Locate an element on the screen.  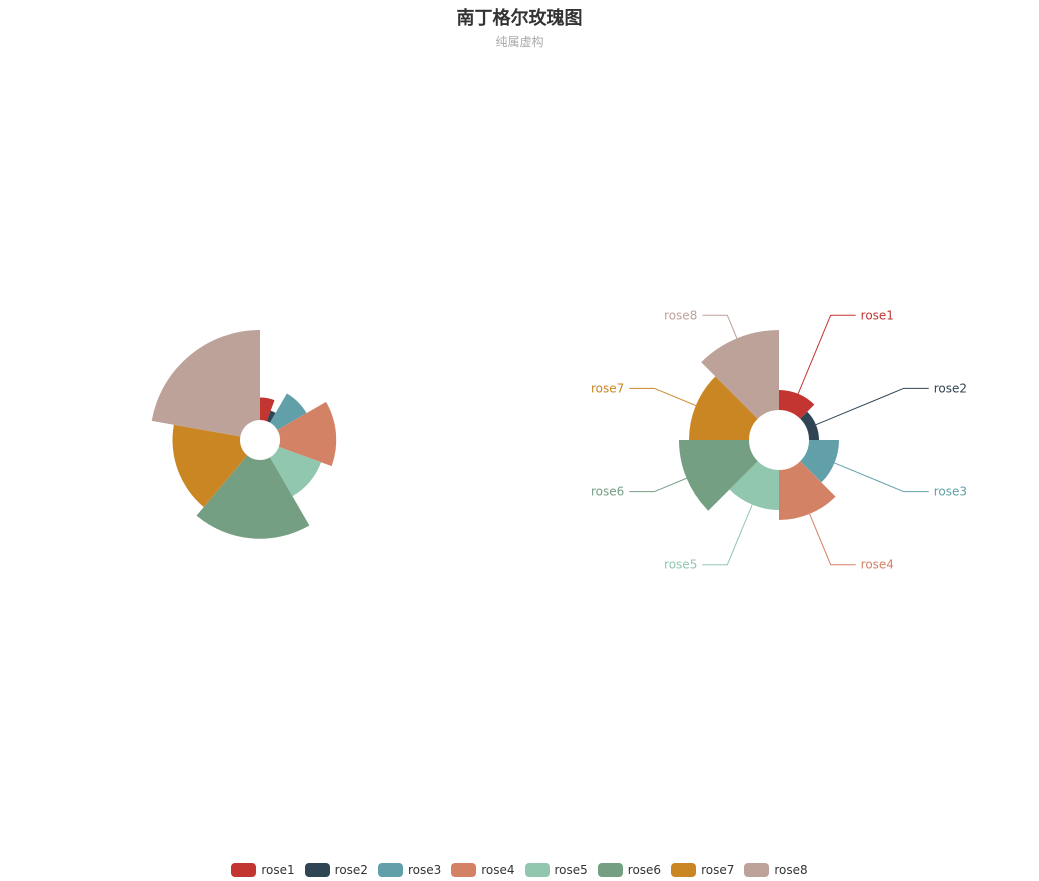
legend-item-rose1: rose1 is located at coordinates (263, 870).